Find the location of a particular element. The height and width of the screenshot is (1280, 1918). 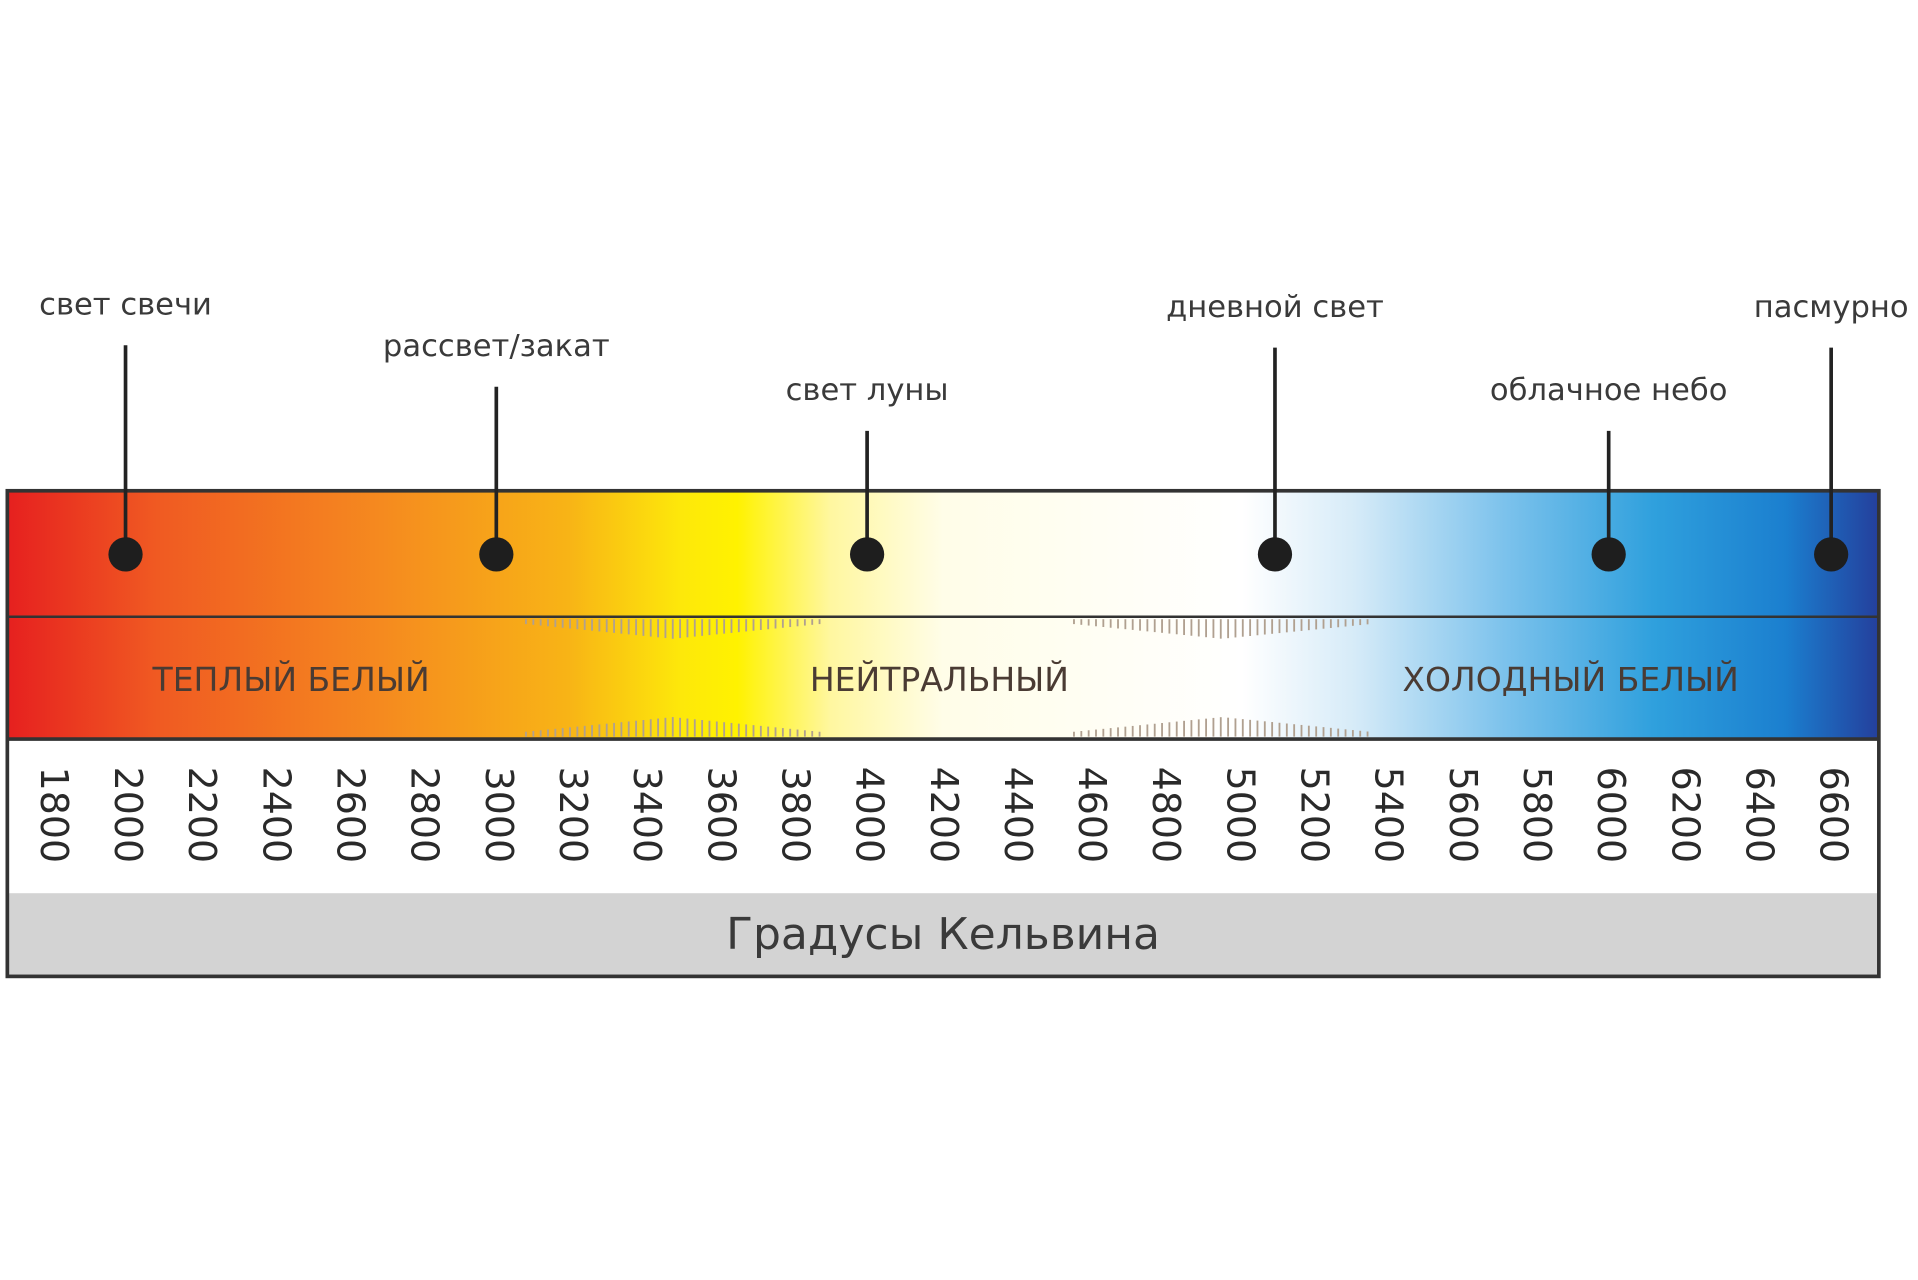

zone-label: ХОЛОДНЫЙ БЕЛЫЙ is located at coordinates (1570, 679).